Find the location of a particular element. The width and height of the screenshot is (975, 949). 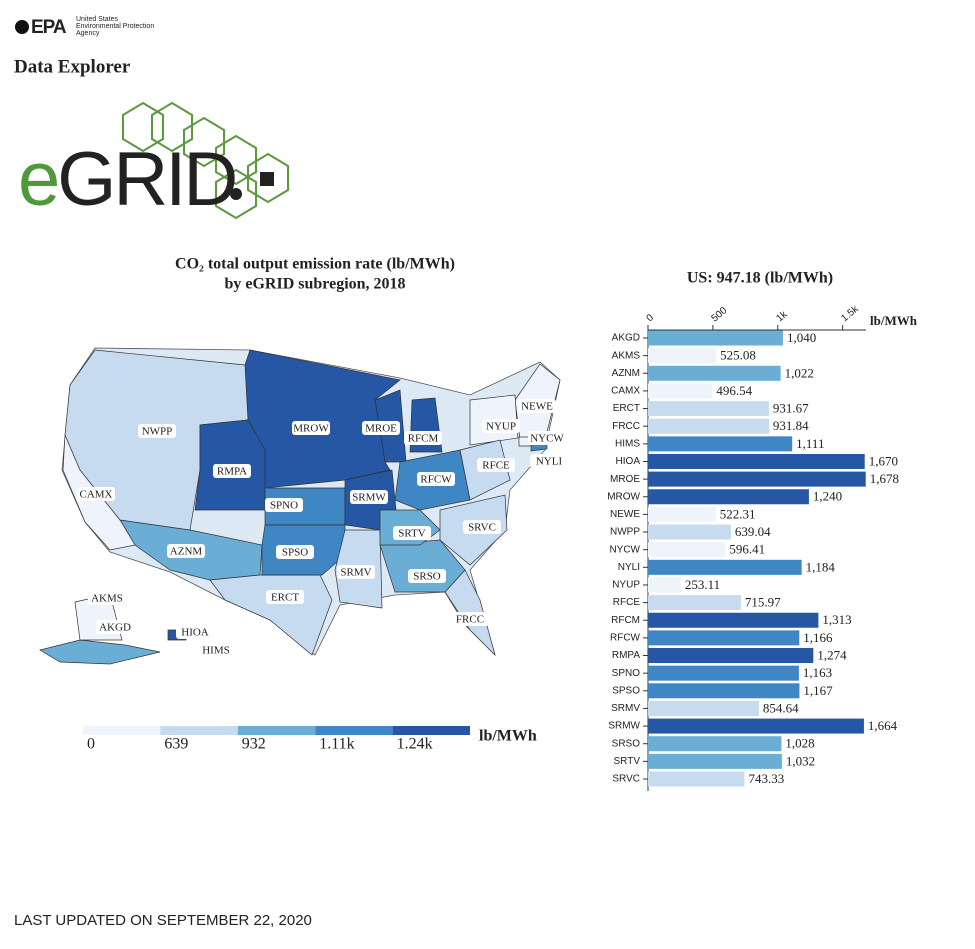

value-label: 525.08 is located at coordinates (738, 355).